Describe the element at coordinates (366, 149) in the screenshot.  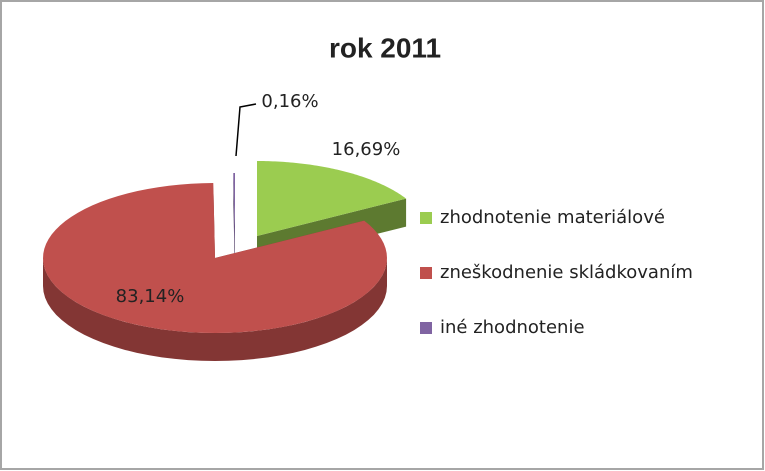
I see `data-label: 16,69%` at that location.